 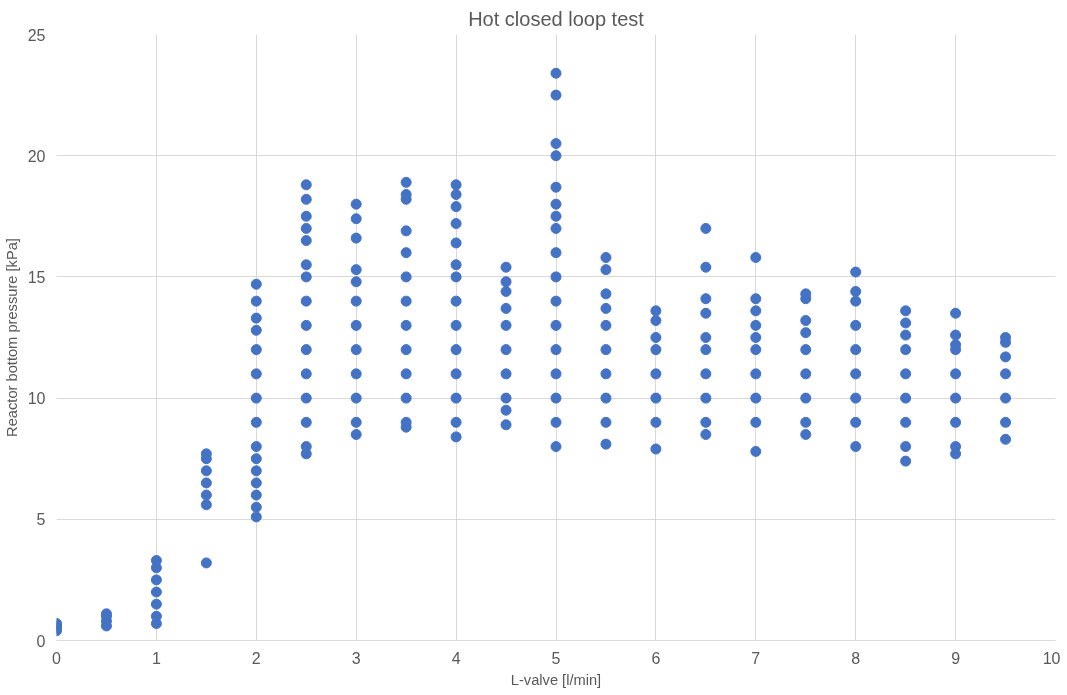 I want to click on chart-title: Hot closed loop test, so click(x=556, y=18).